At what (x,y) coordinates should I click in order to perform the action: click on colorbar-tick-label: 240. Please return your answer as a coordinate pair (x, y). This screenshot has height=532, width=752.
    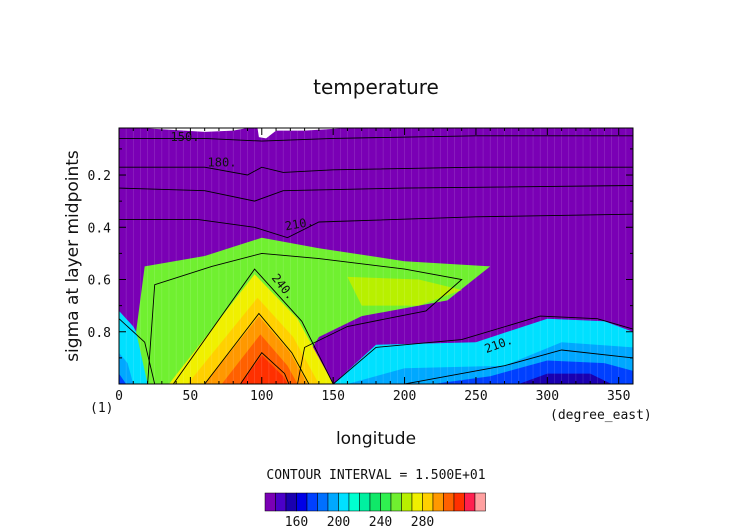
    Looking at the image, I should click on (380, 522).